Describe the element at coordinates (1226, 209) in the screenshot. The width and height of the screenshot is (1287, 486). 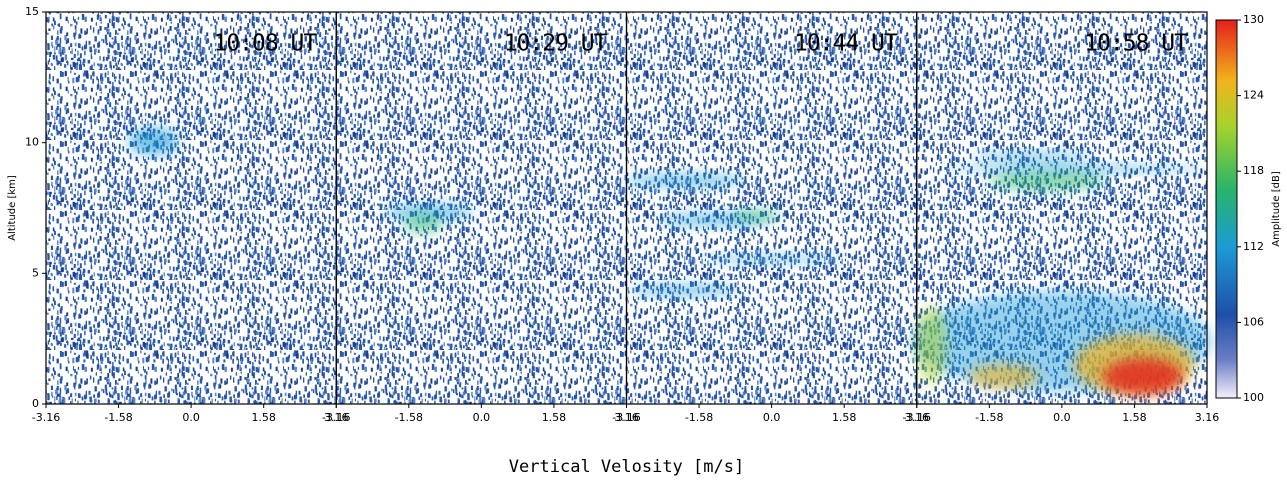
I see `colorbar` at that location.